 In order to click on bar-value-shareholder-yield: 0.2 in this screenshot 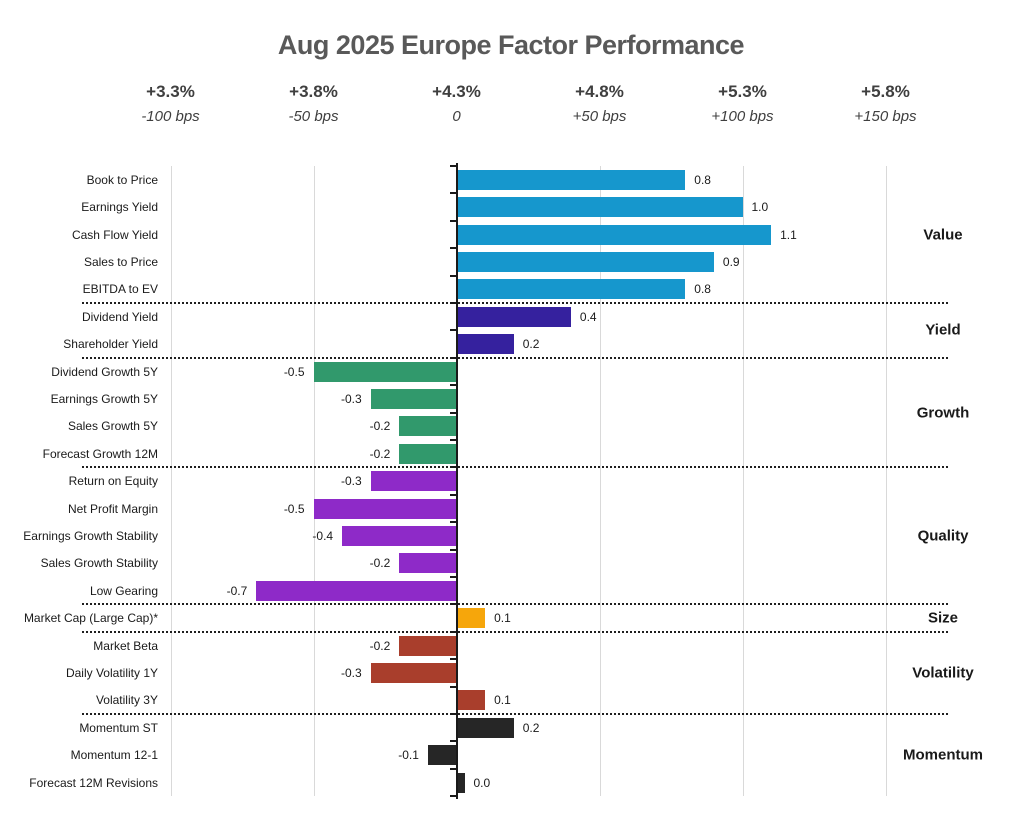, I will do `click(531, 344)`.